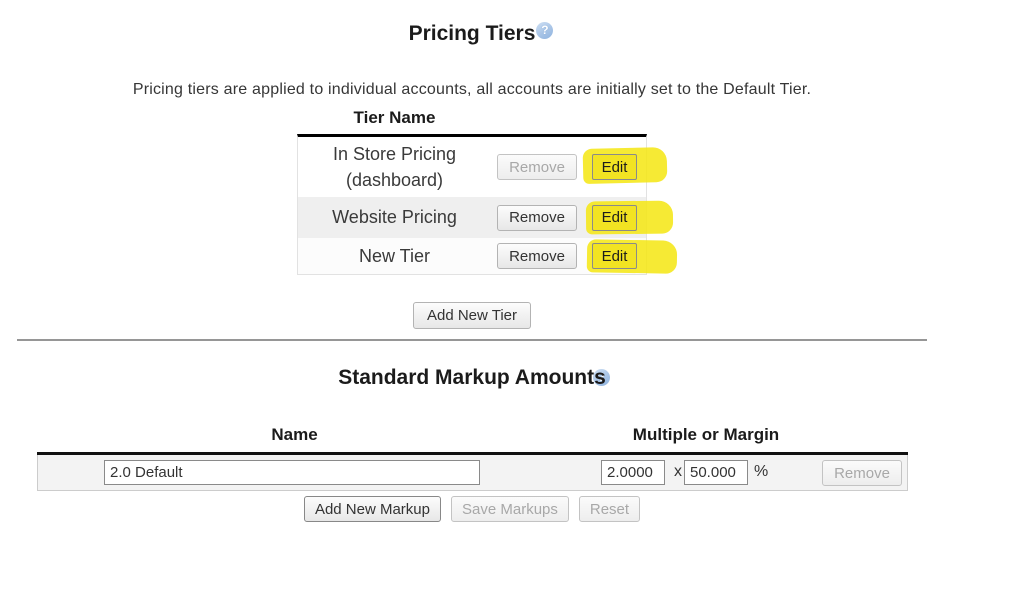 The image size is (1026, 606). I want to click on pricing-tiers-title: Pricing Tiers ?, so click(472, 34).